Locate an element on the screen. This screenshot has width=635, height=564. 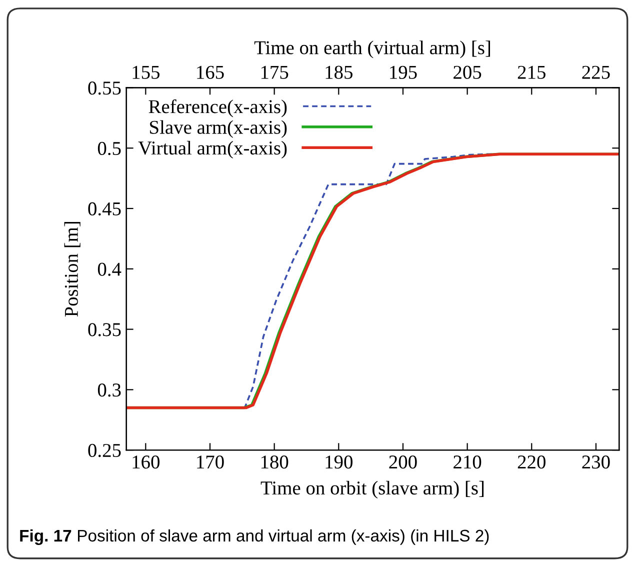
x2-tick-label: 225 is located at coordinates (596, 72).